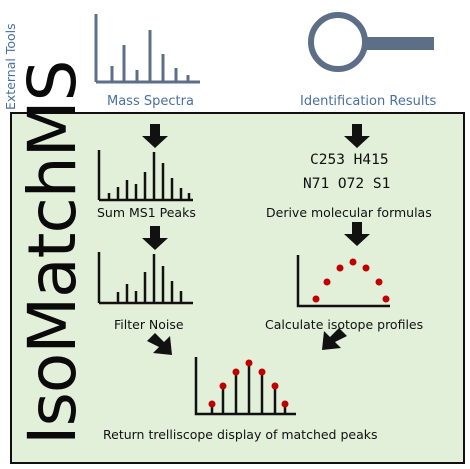 The width and height of the screenshot is (470, 469). What do you see at coordinates (147, 49) in the screenshot?
I see `mass-spectra-icon` at bounding box center [147, 49].